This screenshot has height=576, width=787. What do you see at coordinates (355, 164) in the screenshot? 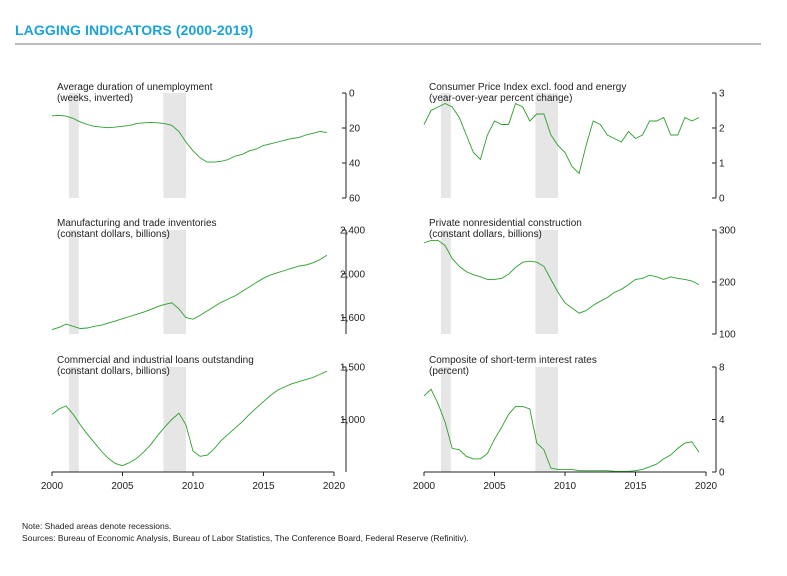
I see `y-tick-label: 40` at bounding box center [355, 164].